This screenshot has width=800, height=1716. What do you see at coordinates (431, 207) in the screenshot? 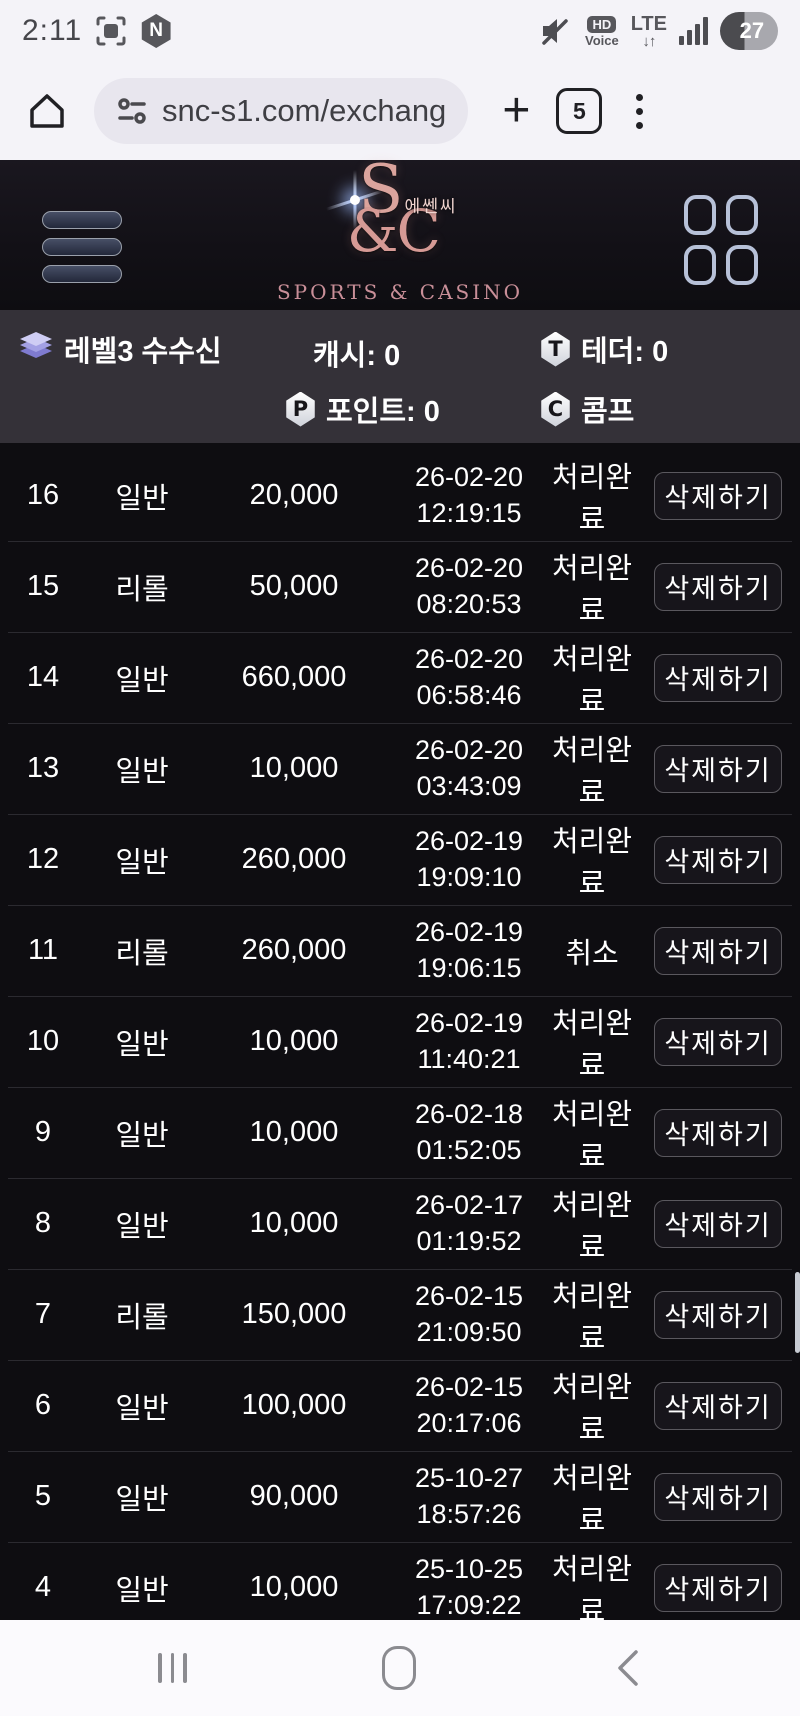
I see `logo-korean-text: 에쎈씨` at bounding box center [431, 207].